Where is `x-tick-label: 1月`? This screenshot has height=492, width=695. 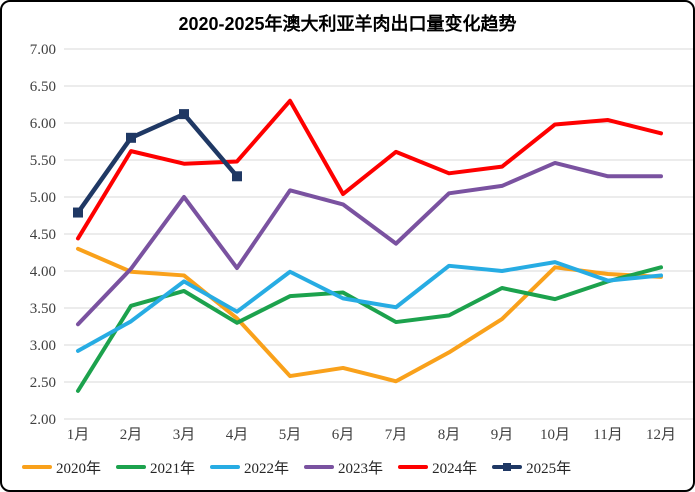
x-tick-label: 1月 is located at coordinates (78, 435).